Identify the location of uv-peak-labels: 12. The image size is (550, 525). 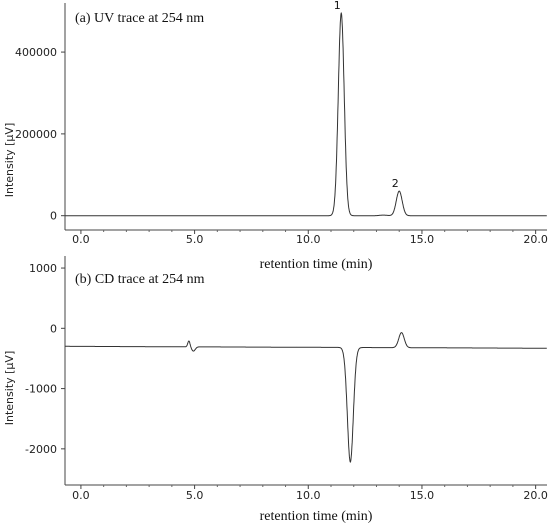
(366, 95).